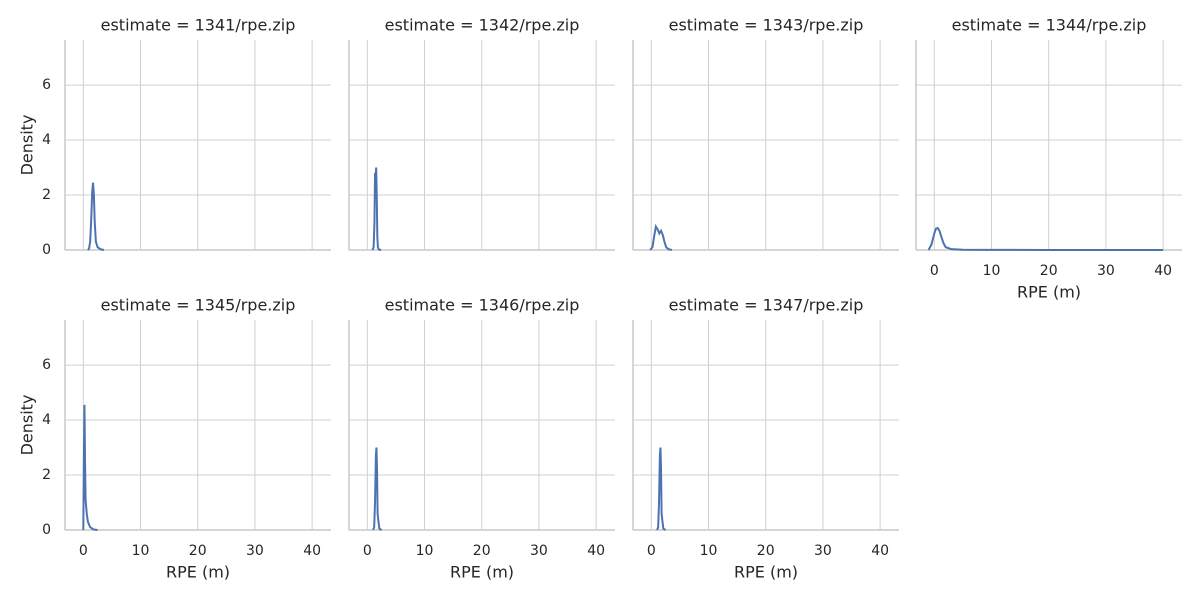 Image resolution: width=1200 pixels, height=600 pixels. I want to click on facet-title: estimate = 1342/rpe.zip, so click(482, 25).